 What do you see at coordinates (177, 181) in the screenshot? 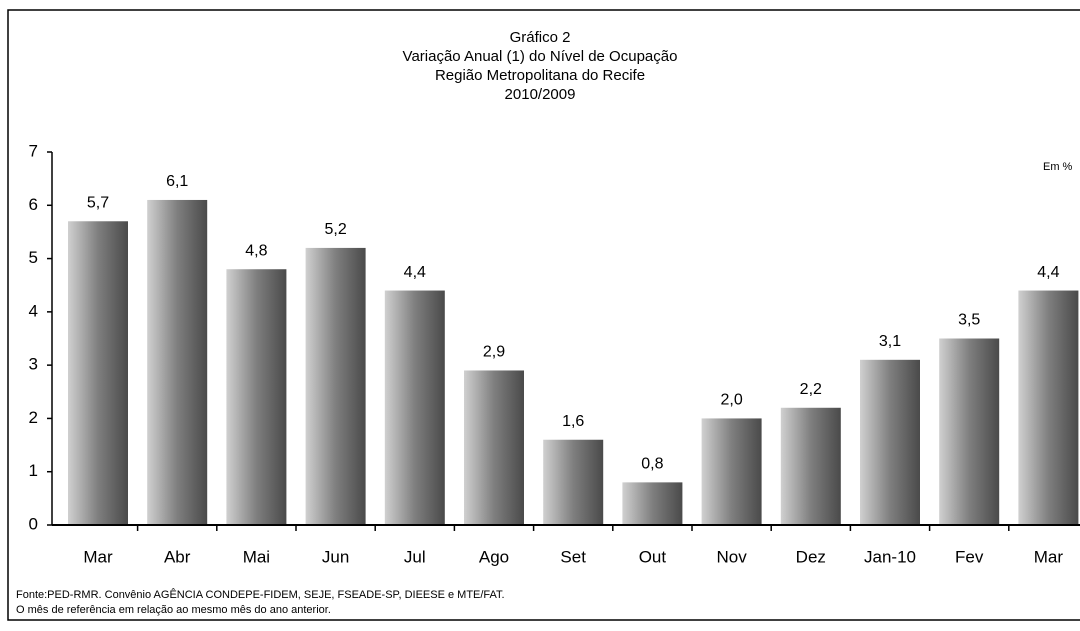
I see `value-label: 6,1` at bounding box center [177, 181].